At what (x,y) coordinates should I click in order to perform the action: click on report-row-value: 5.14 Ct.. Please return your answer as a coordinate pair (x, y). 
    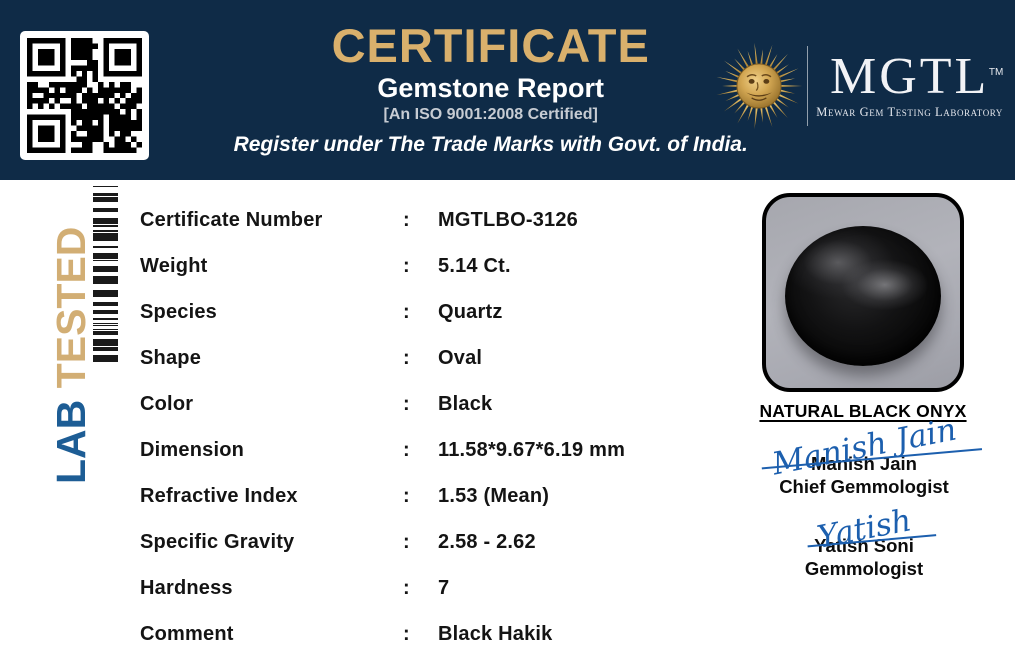
    Looking at the image, I should click on (474, 265).